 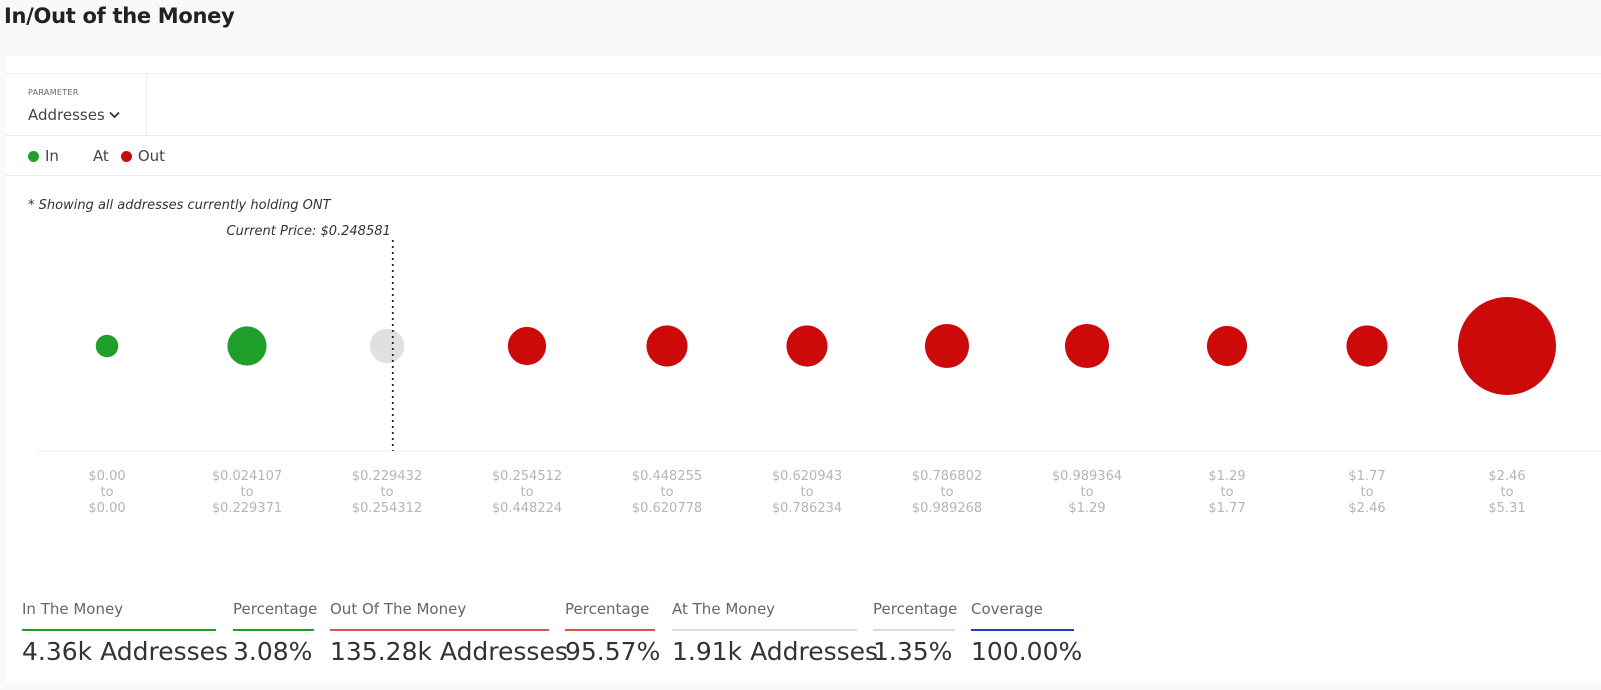 I want to click on legend-item-out: Out, so click(x=143, y=156).